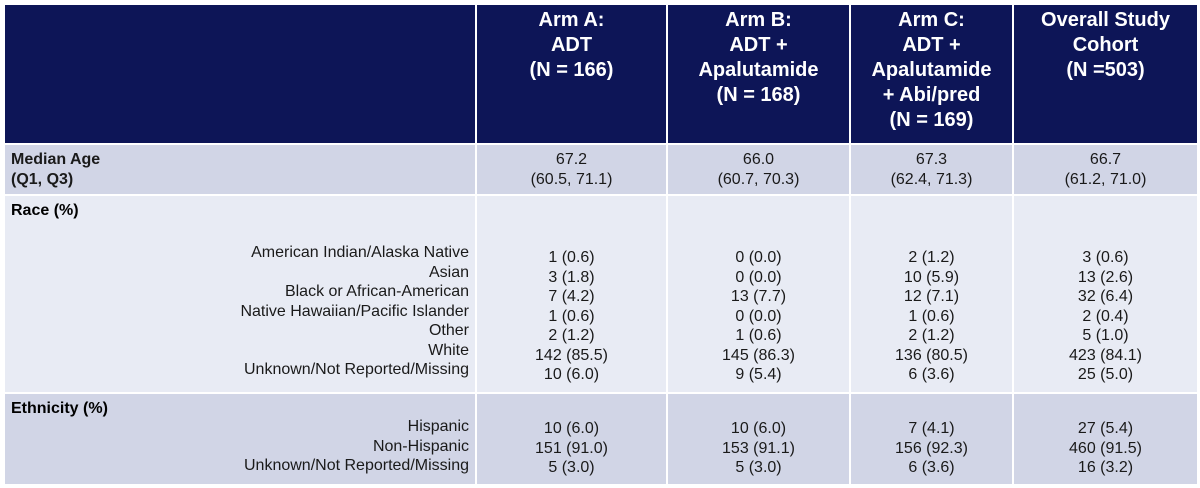  I want to click on ethnicity-value: 151 (91.0), so click(571, 448).